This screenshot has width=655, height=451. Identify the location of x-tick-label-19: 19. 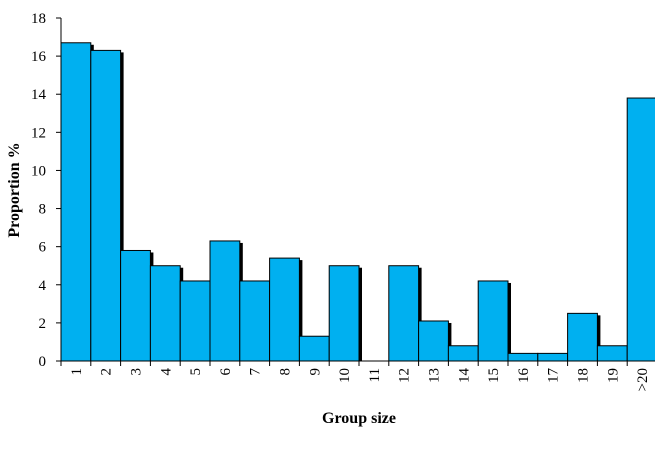
(613, 375).